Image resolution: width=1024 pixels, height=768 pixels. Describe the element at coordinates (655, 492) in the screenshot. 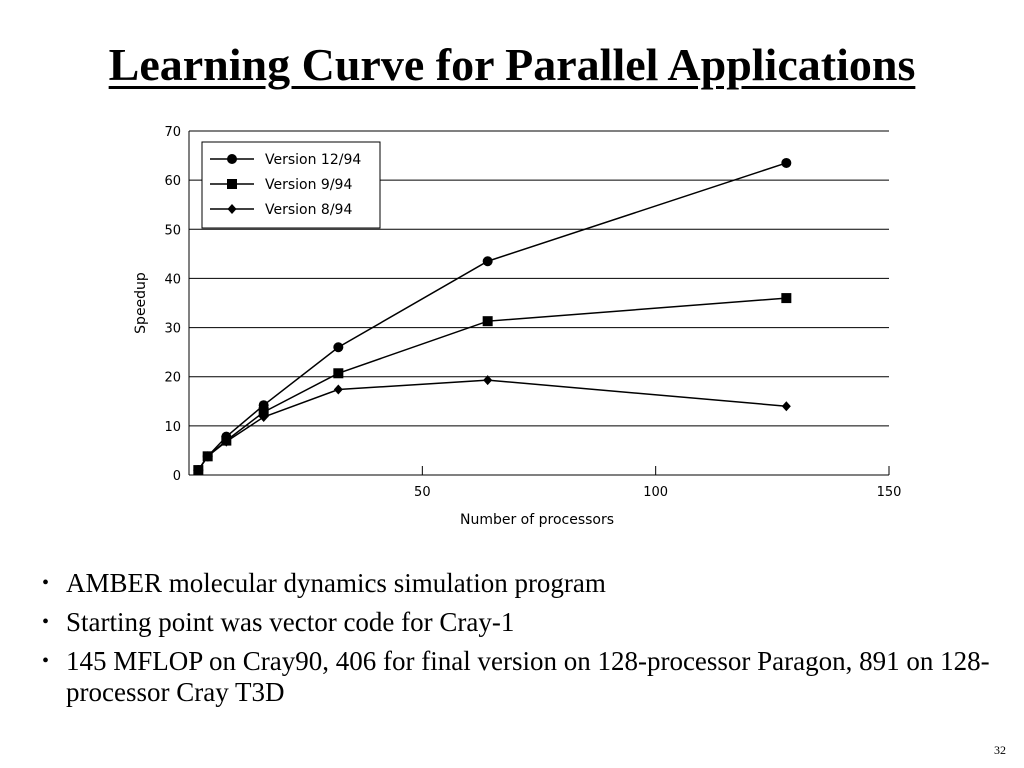

I see `x-tick-label: 100` at that location.